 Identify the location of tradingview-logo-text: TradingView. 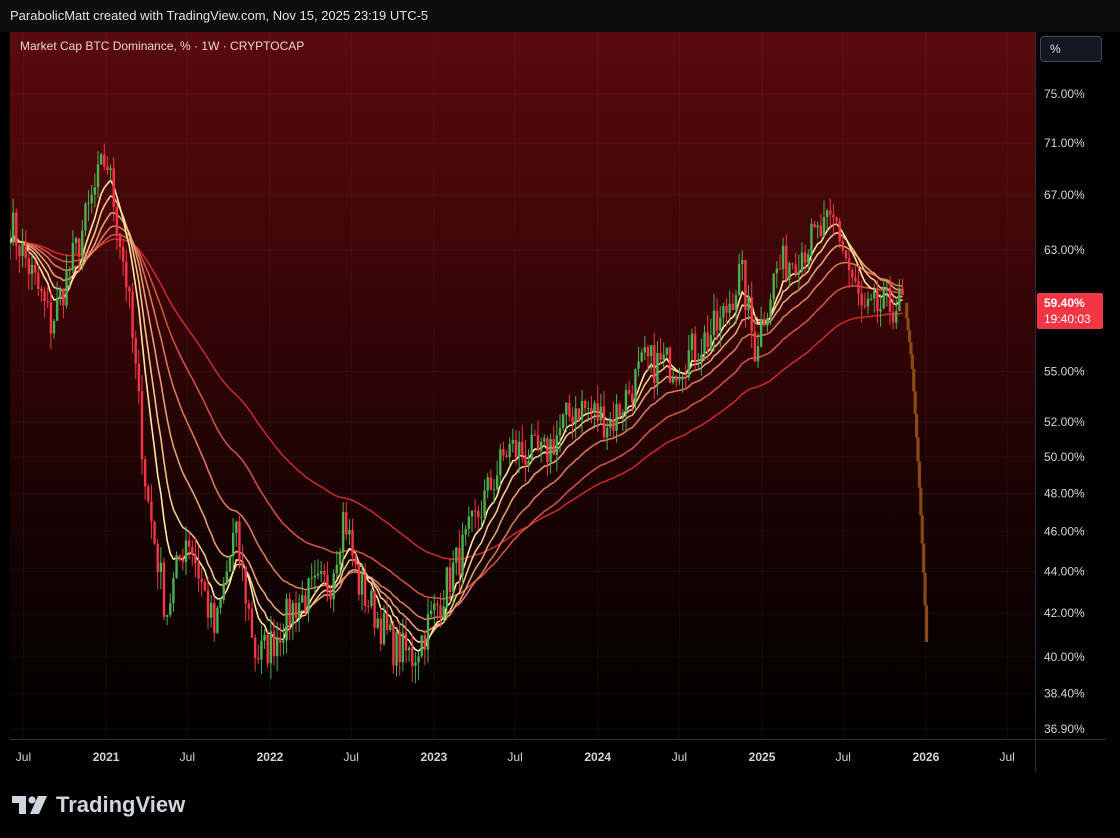
(121, 804).